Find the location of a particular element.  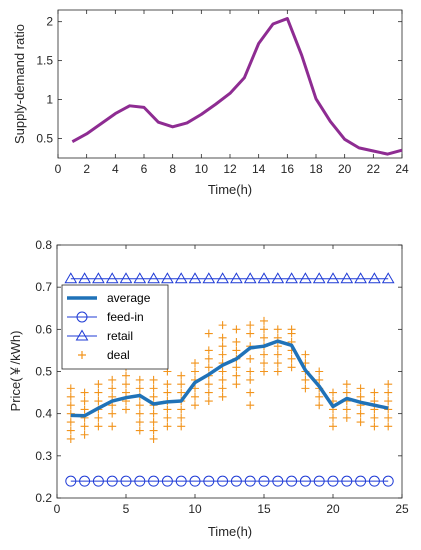

top-x-axis-label: Time(h) is located at coordinates (230, 189).